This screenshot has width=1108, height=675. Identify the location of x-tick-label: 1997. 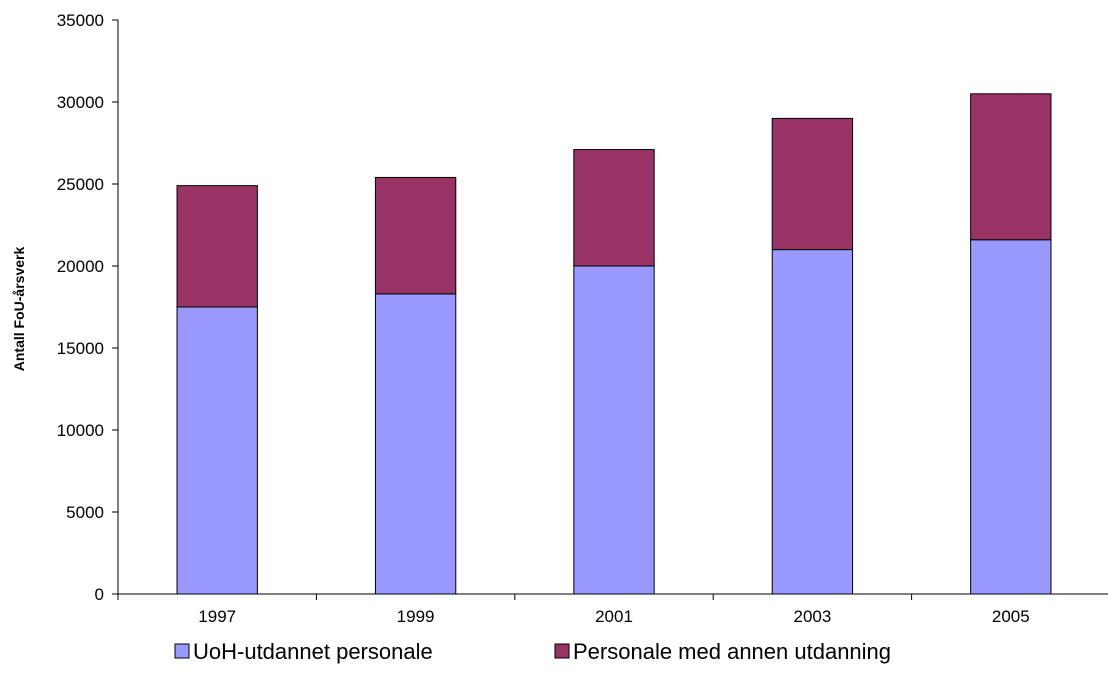
(217, 616).